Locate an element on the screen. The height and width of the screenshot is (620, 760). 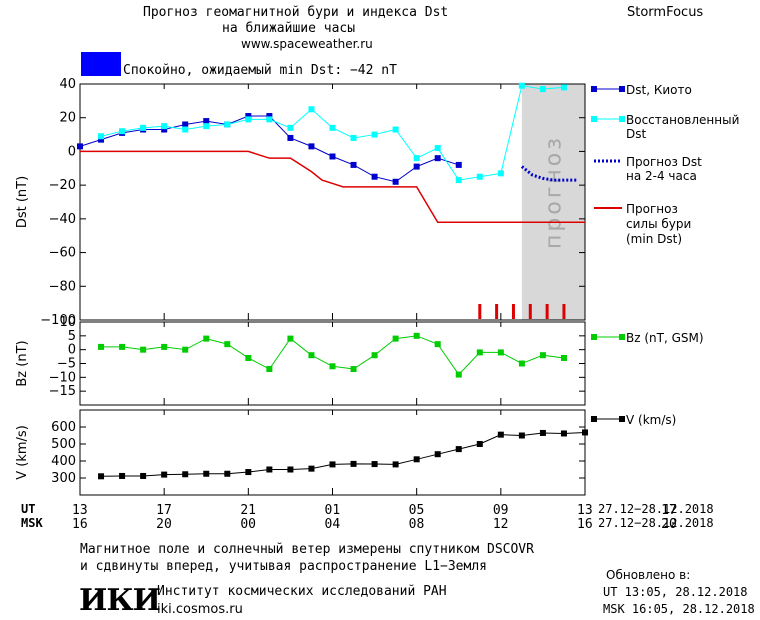
updated-ut: UT 13:05, 28.12.2018 is located at coordinates (675, 592).